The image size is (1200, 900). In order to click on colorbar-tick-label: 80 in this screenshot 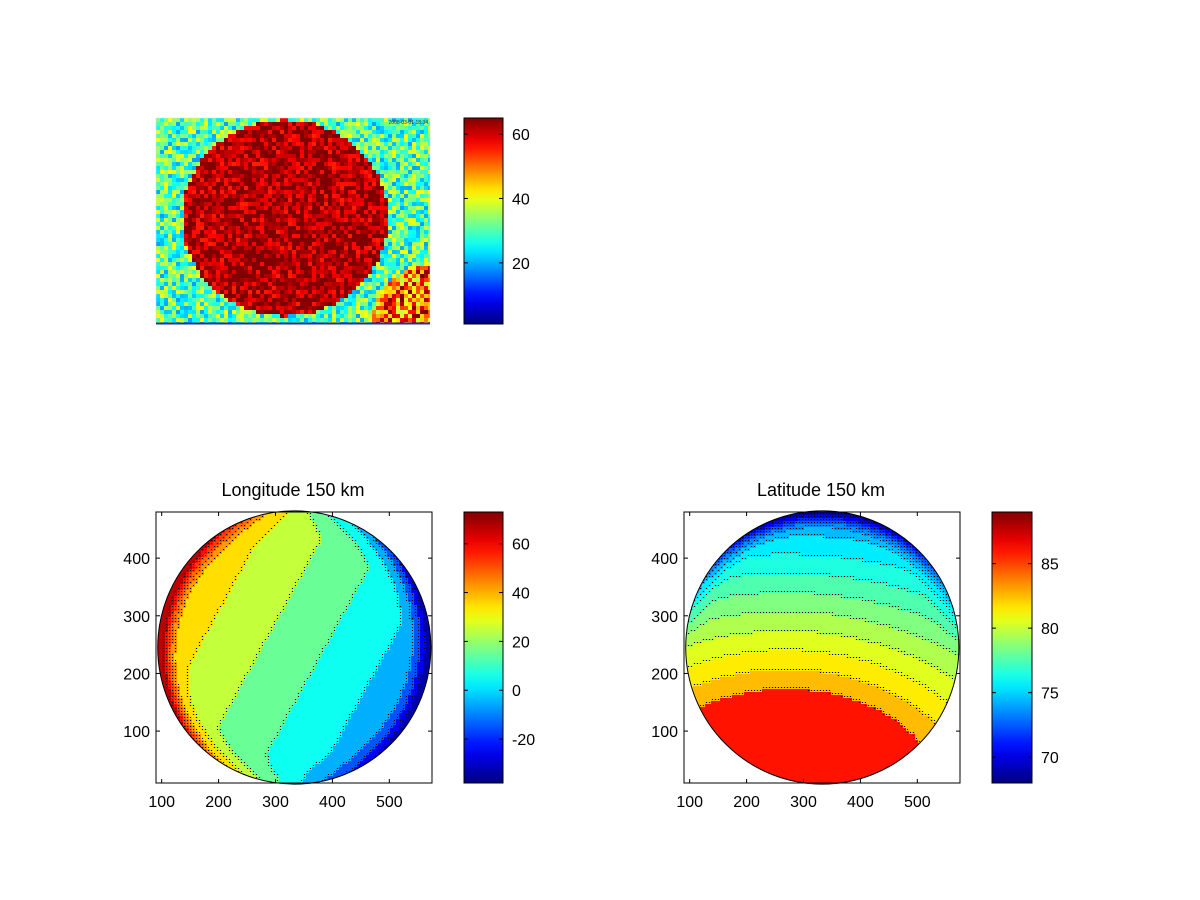, I will do `click(1050, 629)`.